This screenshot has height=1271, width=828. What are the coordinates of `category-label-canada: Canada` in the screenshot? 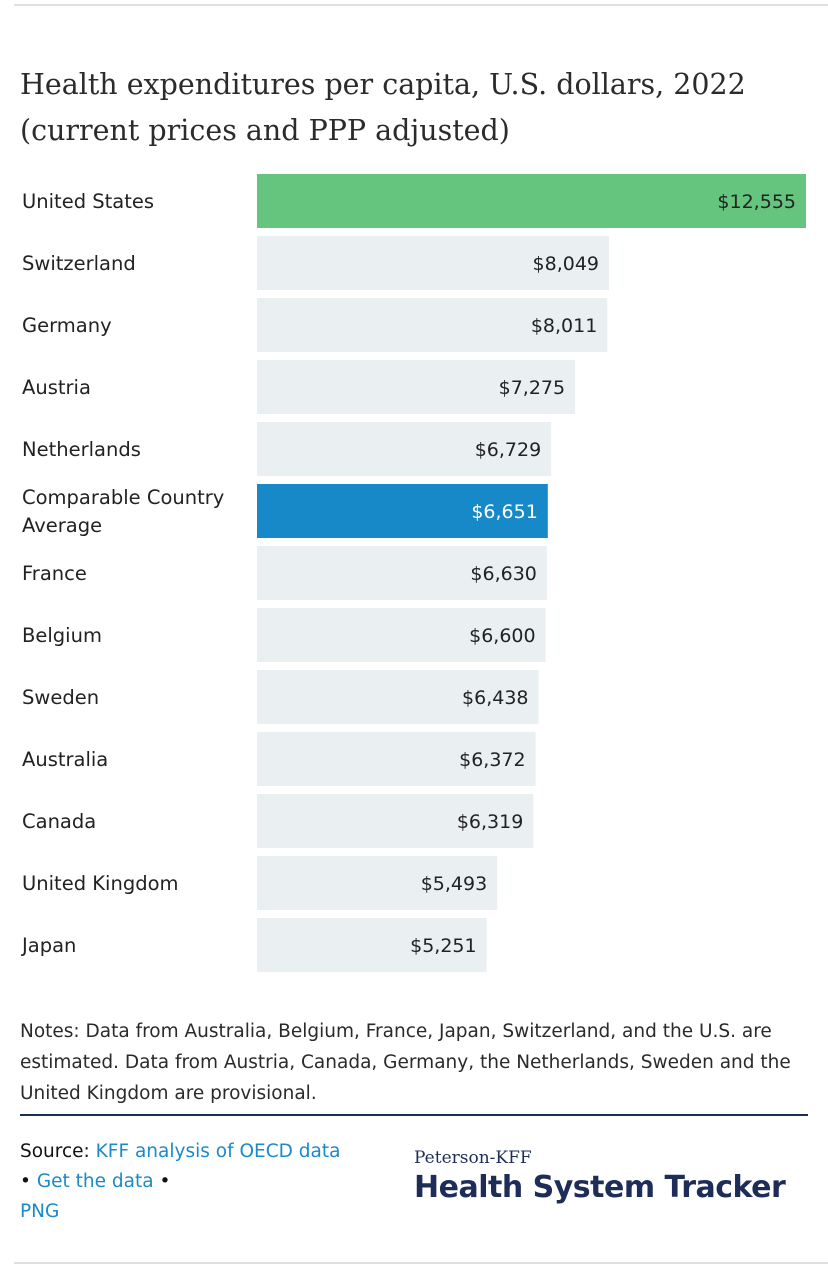 It's located at (59, 821).